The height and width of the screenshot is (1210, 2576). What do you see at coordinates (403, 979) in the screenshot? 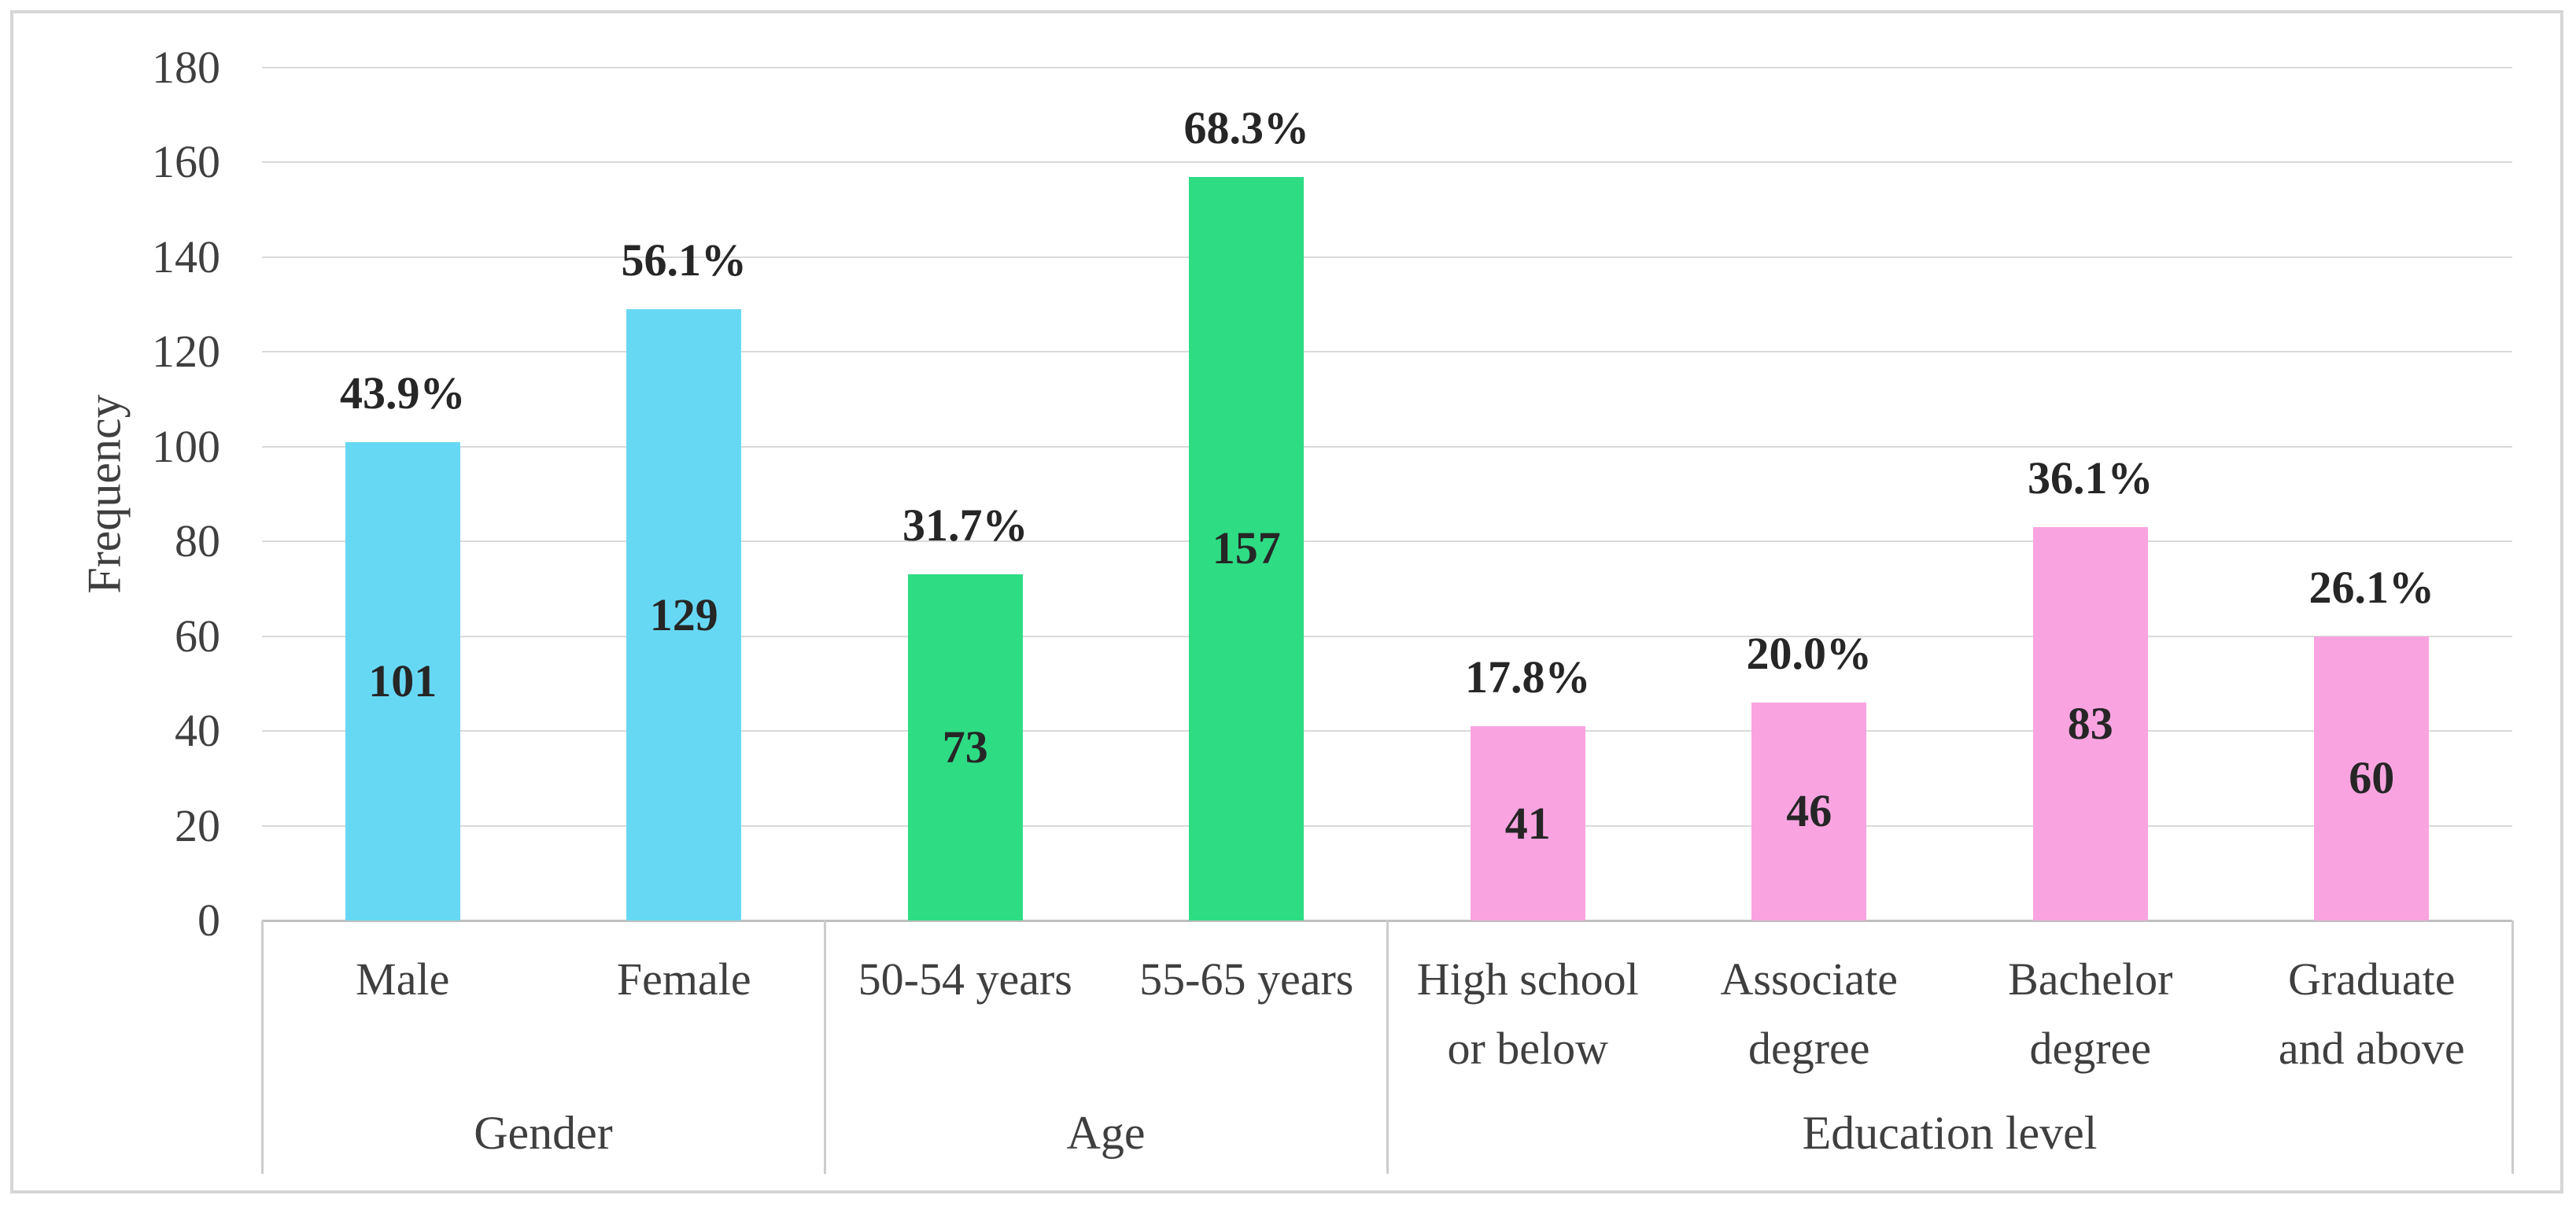
I see `category-label: Male` at bounding box center [403, 979].